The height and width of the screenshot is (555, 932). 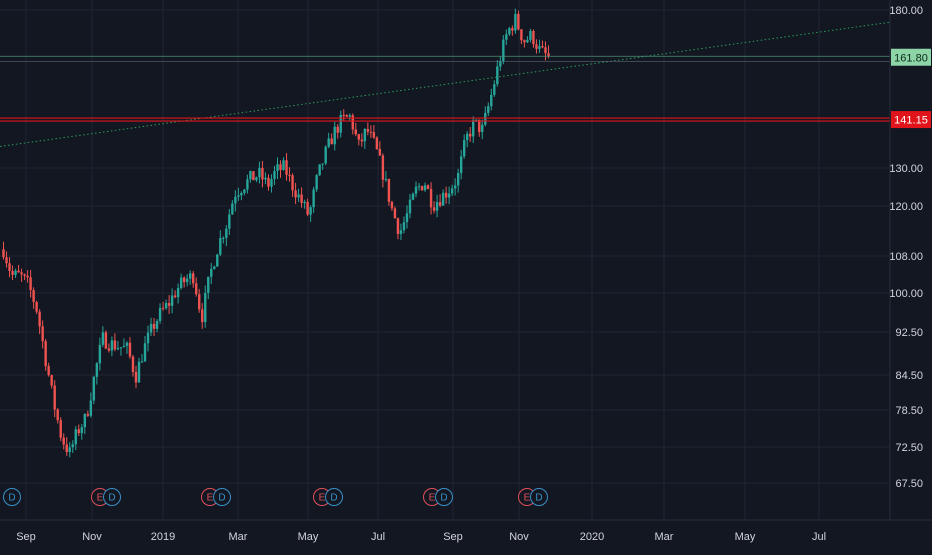 I want to click on price-tick-label: 130.00, so click(x=906, y=169).